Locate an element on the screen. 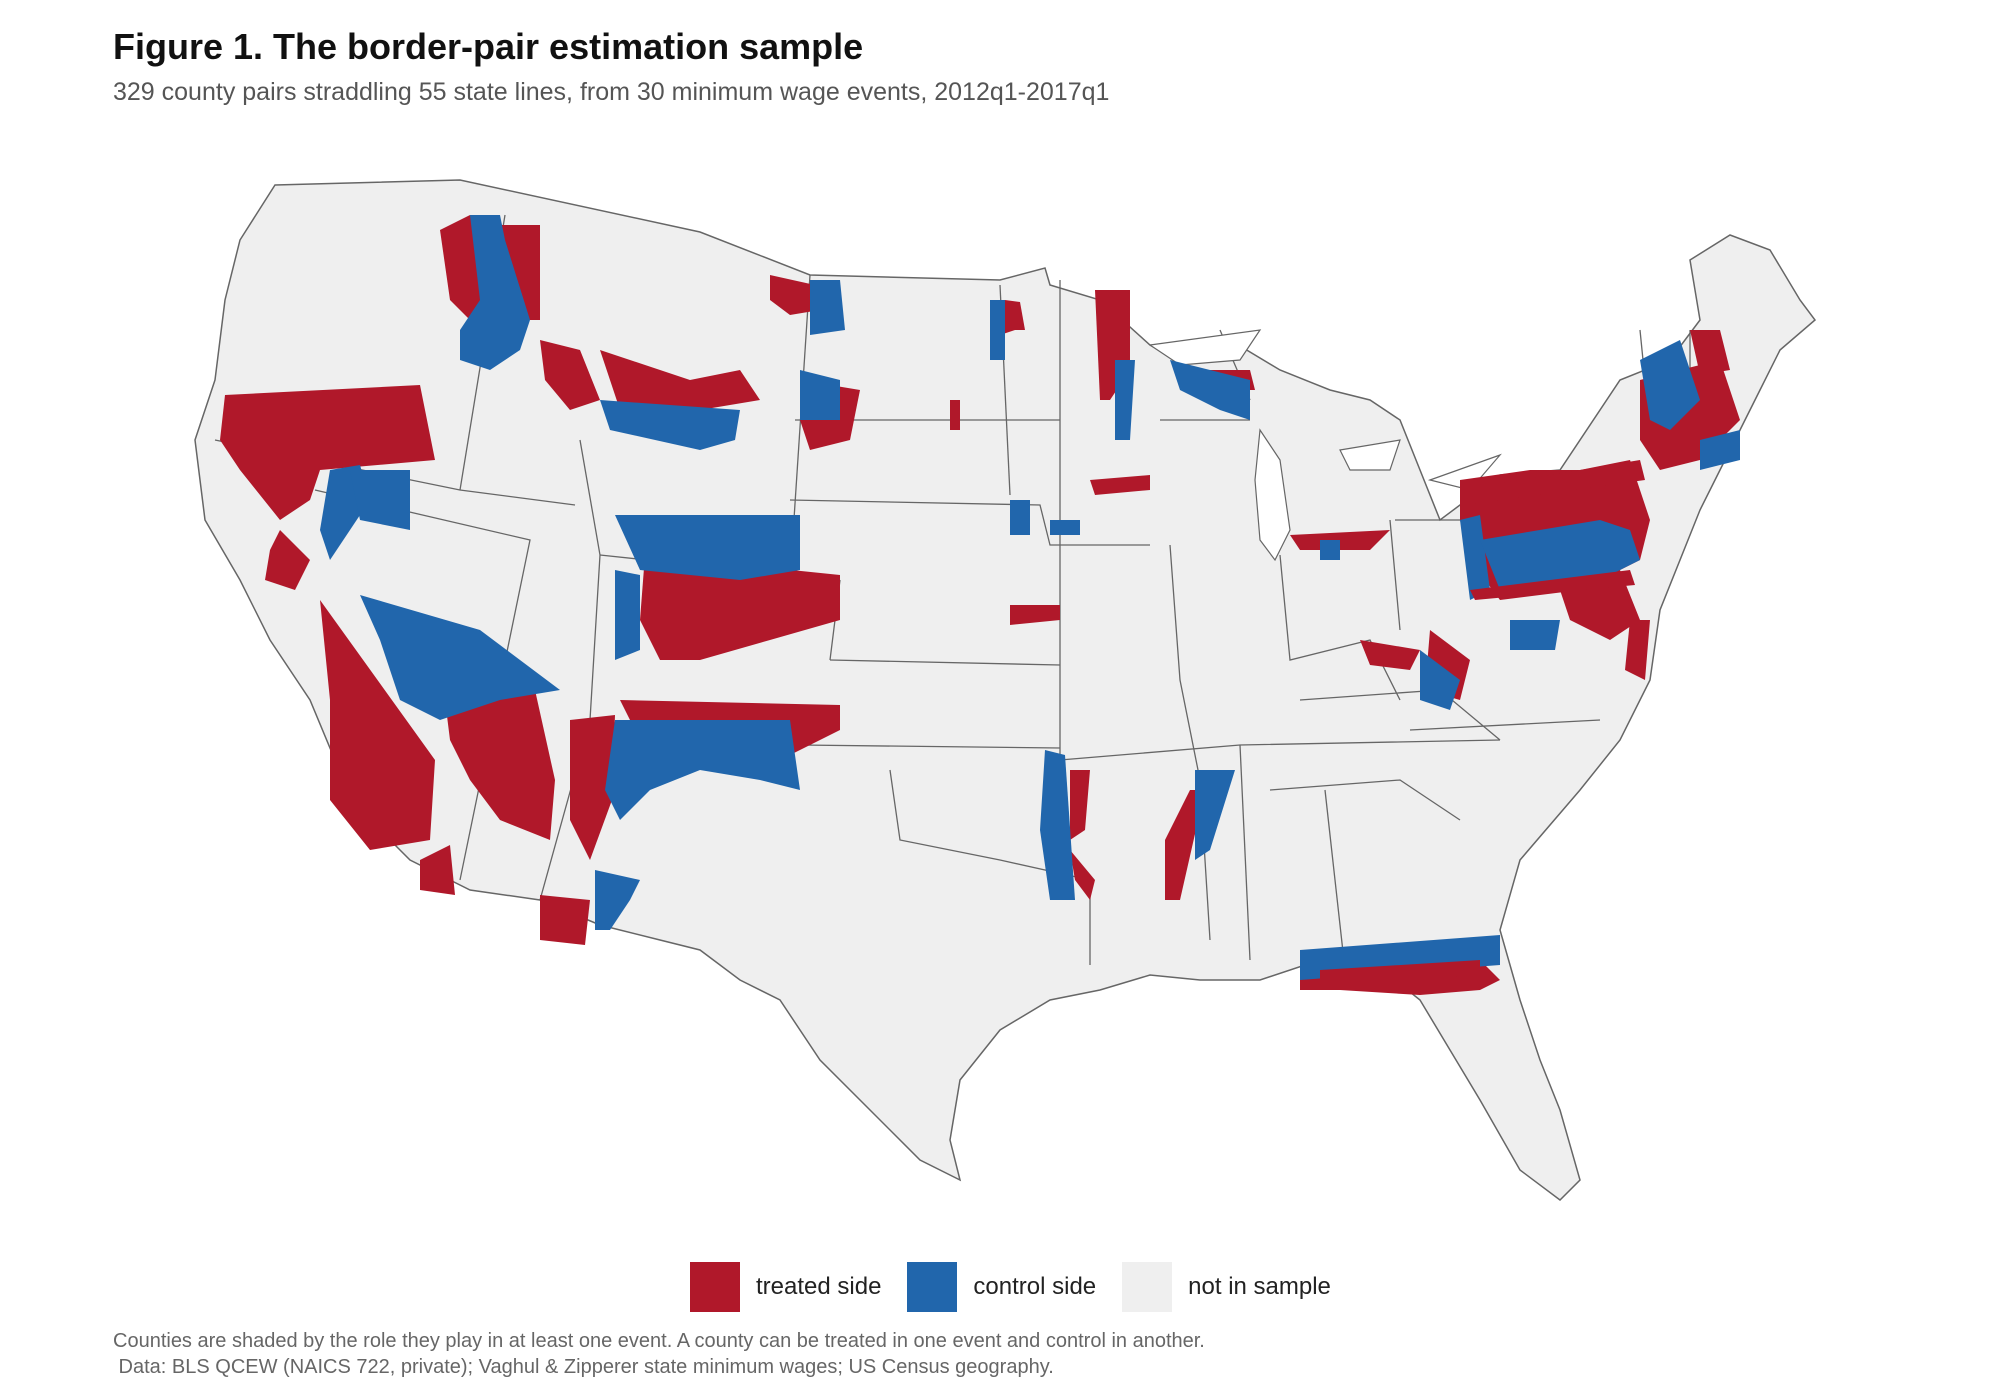 The image size is (2000, 1400). legend-swatch-control is located at coordinates (932, 1287).